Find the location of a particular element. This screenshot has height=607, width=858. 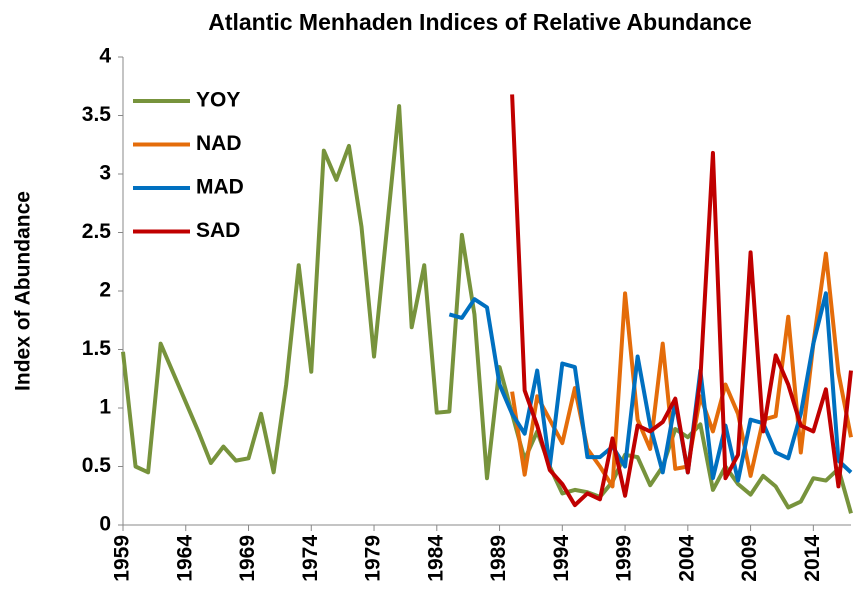

y-tick-label: 2.5 is located at coordinates (97, 231).